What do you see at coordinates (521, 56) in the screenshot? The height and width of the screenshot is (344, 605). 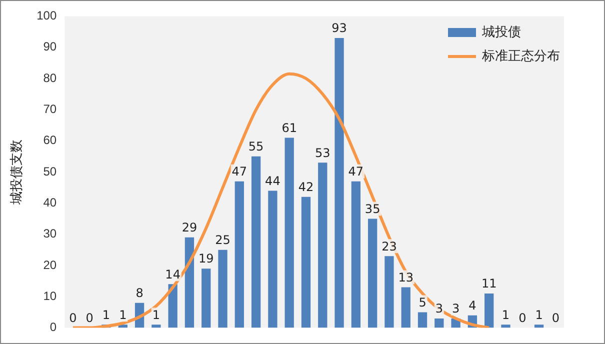 I see `legend-label: 标准正态分布` at bounding box center [521, 56].